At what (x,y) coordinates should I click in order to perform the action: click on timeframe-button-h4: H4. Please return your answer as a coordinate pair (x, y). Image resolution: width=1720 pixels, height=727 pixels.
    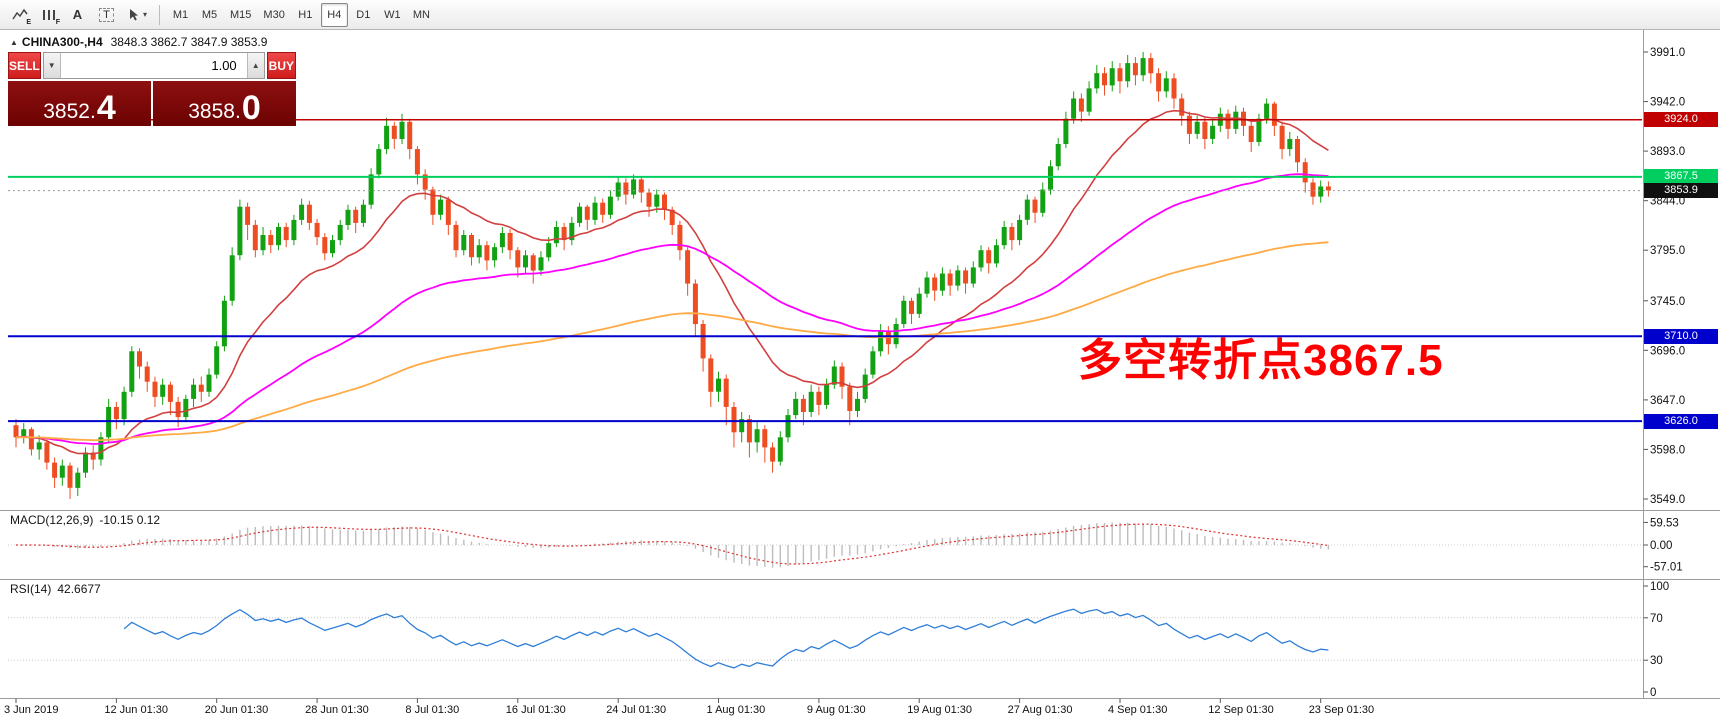
    Looking at the image, I should click on (334, 14).